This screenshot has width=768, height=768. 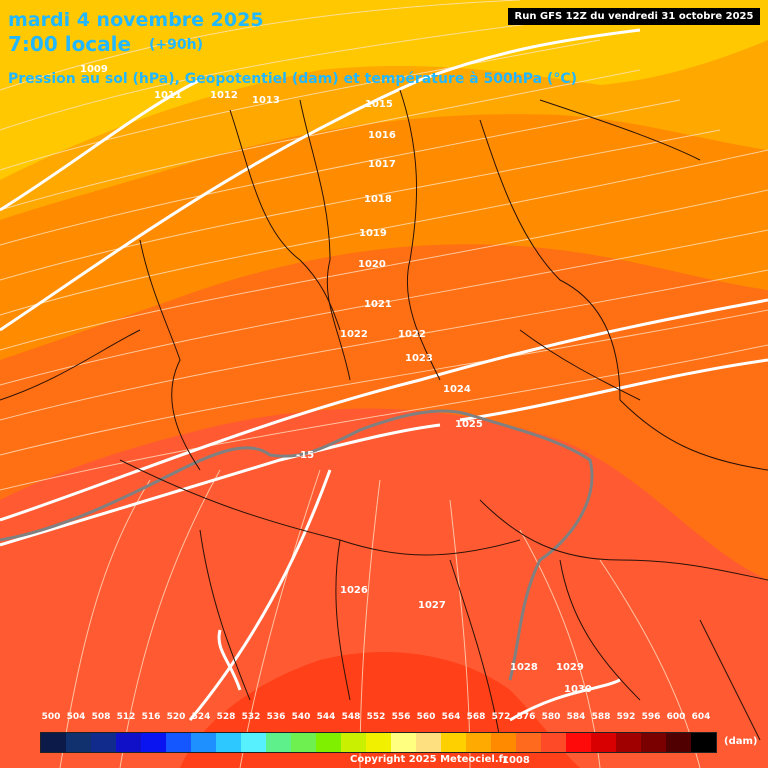 I want to click on pressure-label: 1030, so click(x=578, y=689).